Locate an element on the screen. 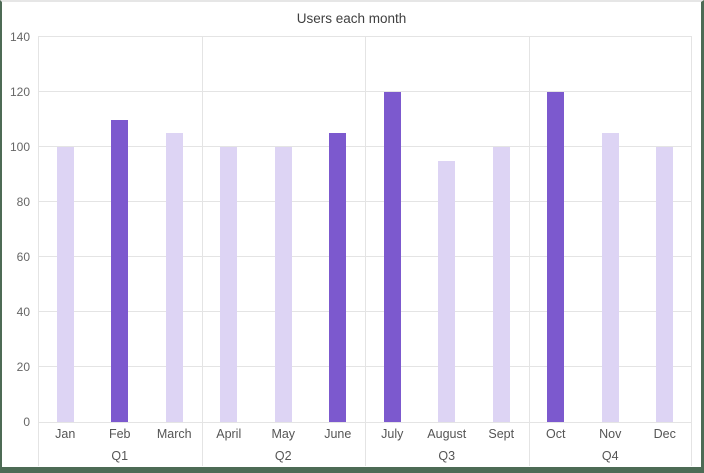 This screenshot has height=473, width=704. bar-slot-july is located at coordinates (392, 229).